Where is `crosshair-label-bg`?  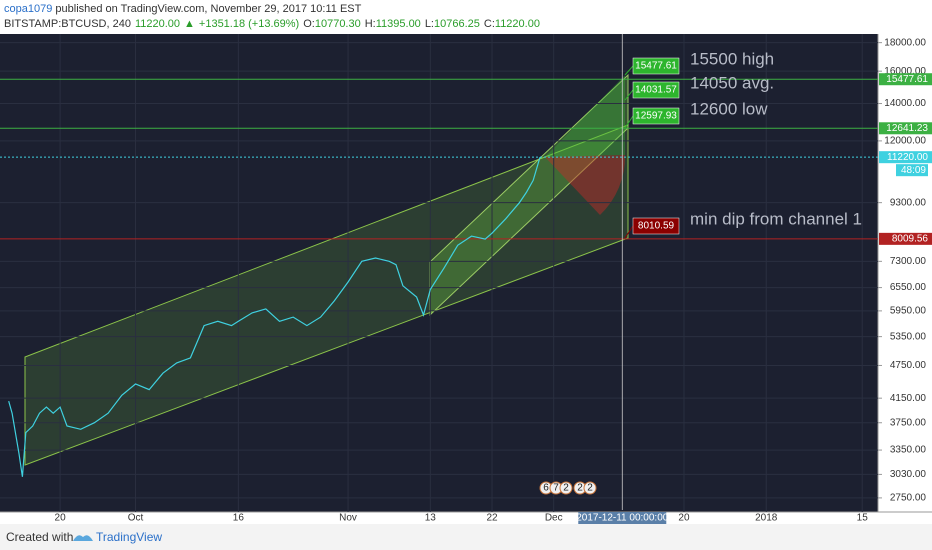
crosshair-label-bg is located at coordinates (622, 518).